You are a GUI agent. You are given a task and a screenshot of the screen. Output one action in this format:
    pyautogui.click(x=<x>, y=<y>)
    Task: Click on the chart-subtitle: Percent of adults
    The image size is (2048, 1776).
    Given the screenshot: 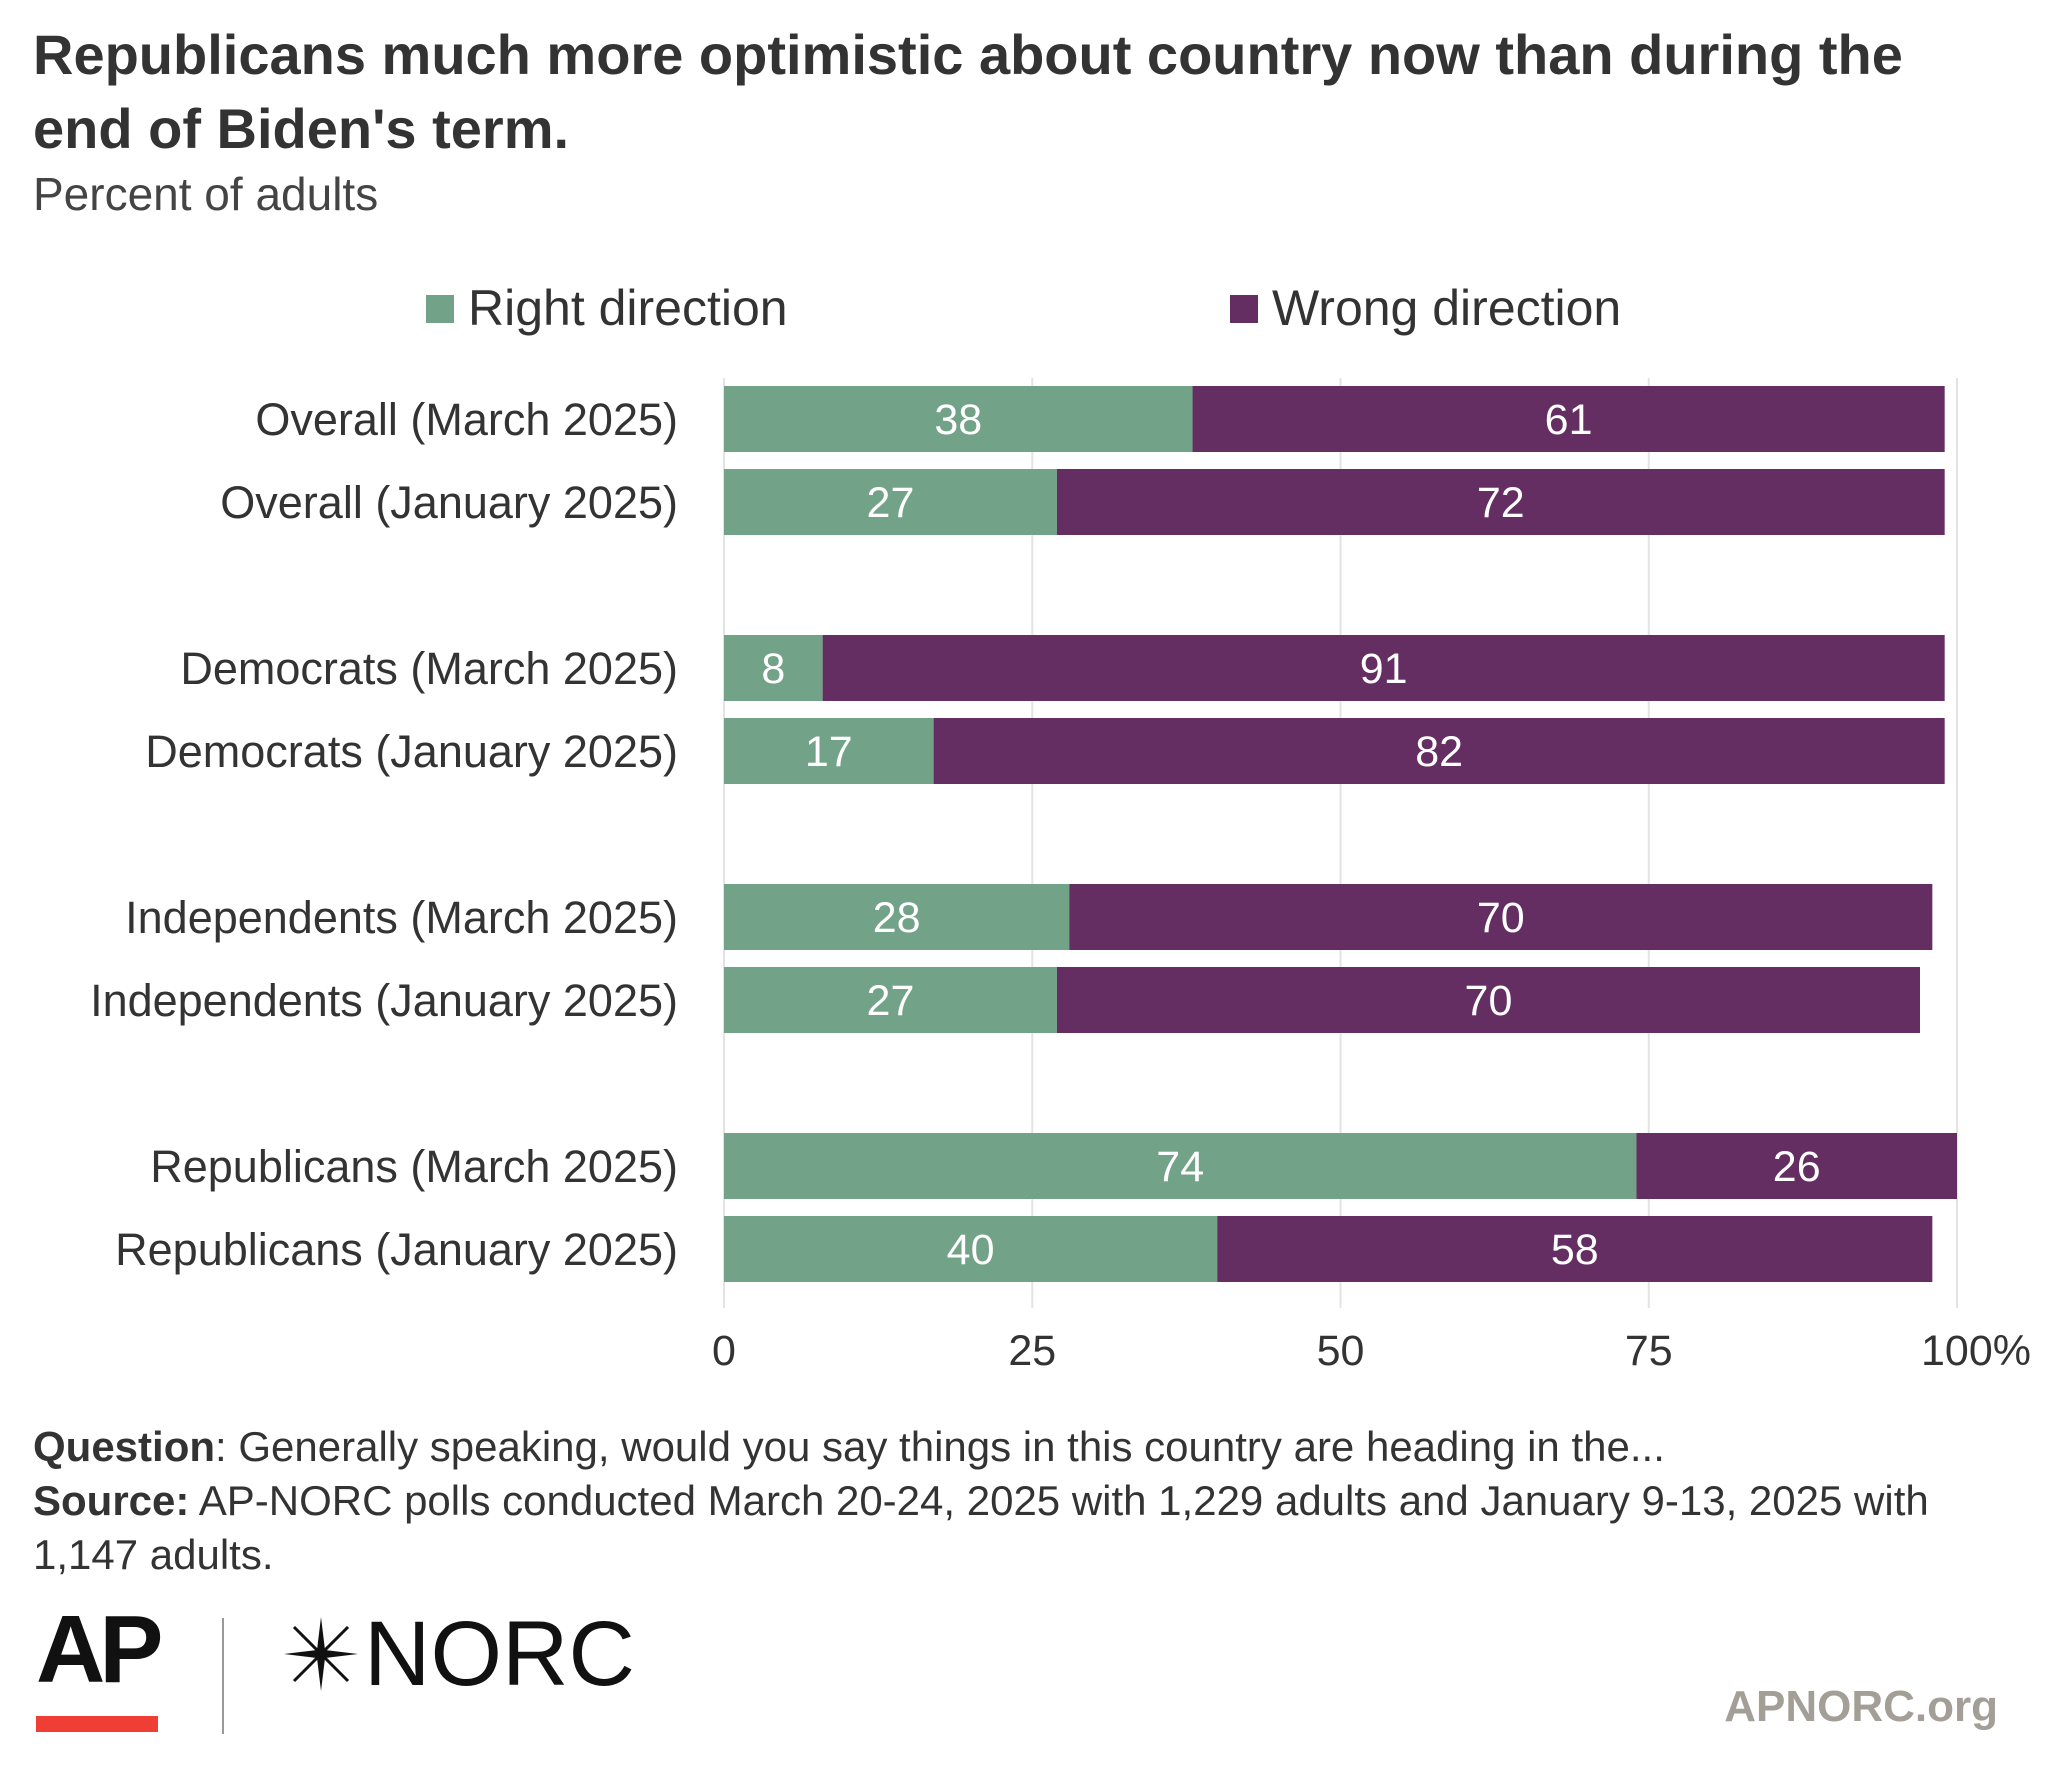 What is the action you would take?
    pyautogui.click(x=206, y=194)
    